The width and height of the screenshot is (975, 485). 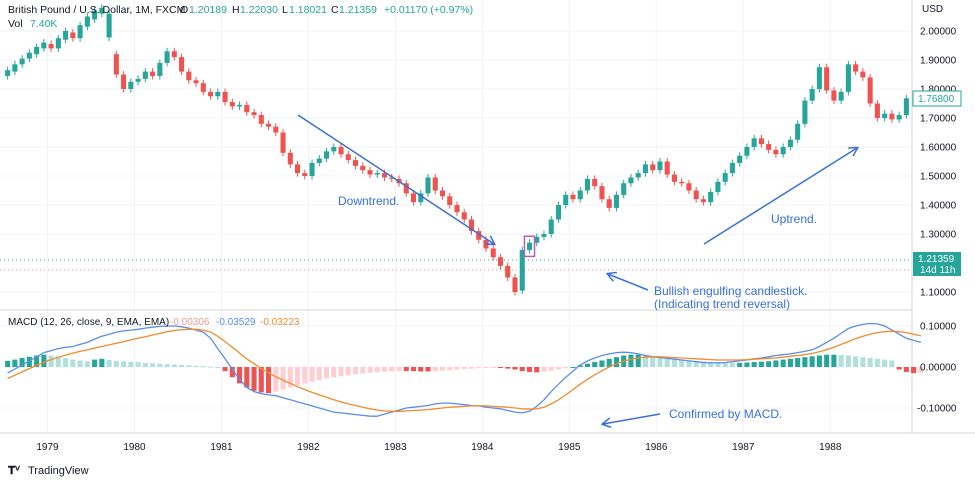 I want to click on engulfing-highlight-box, so click(x=529, y=246).